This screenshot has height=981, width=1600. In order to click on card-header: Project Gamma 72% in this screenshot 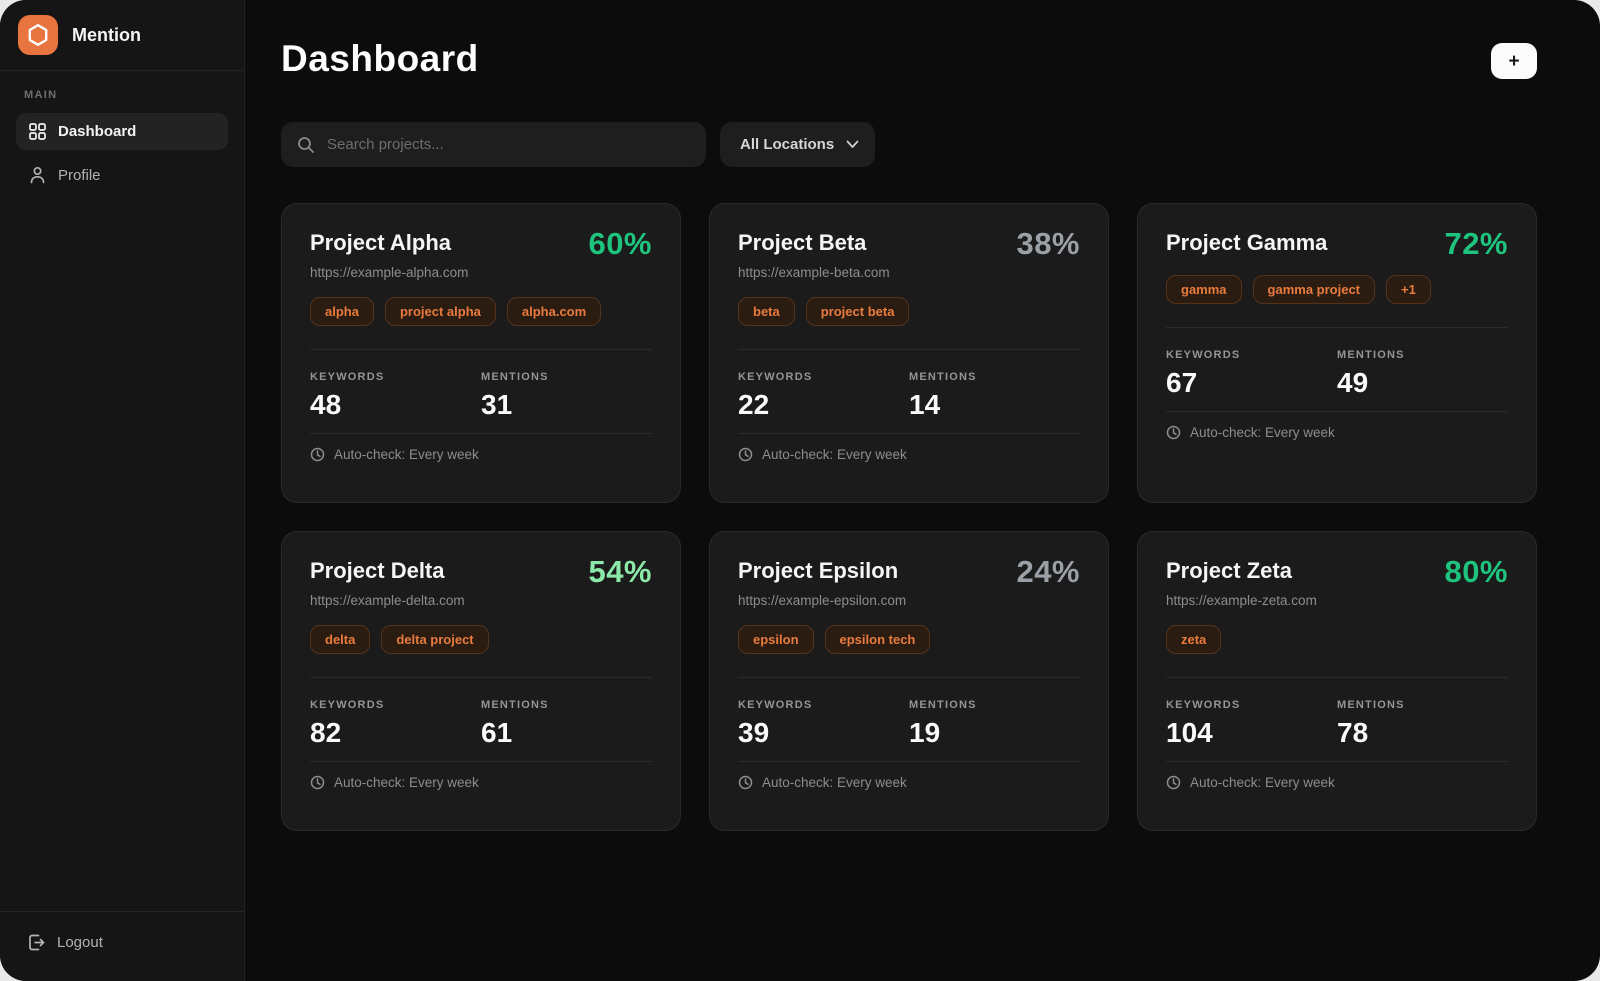, I will do `click(1337, 243)`.